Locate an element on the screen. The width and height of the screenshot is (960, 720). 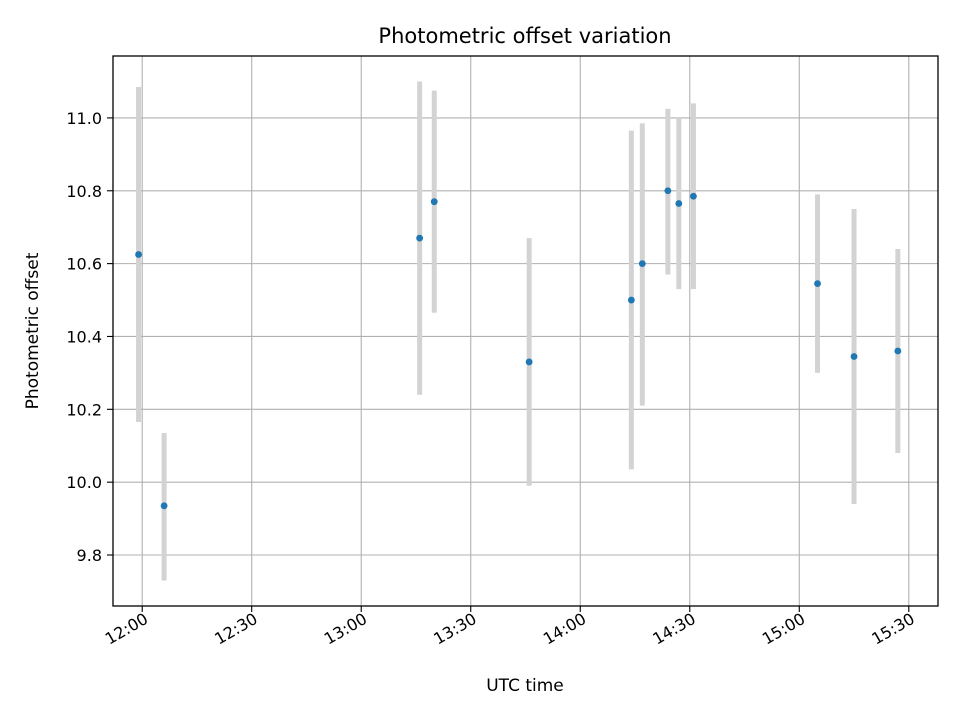
y-tick-label: 10.8 is located at coordinates (84, 191).